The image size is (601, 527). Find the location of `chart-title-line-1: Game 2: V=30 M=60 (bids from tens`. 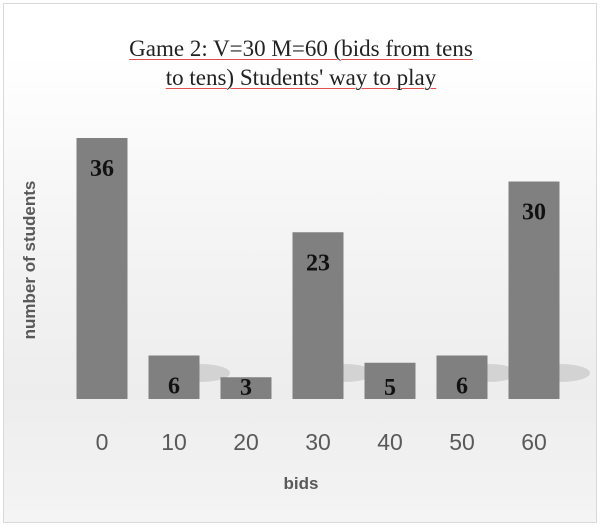

chart-title-line-1: Game 2: V=30 M=60 (bids from tens is located at coordinates (301, 48).